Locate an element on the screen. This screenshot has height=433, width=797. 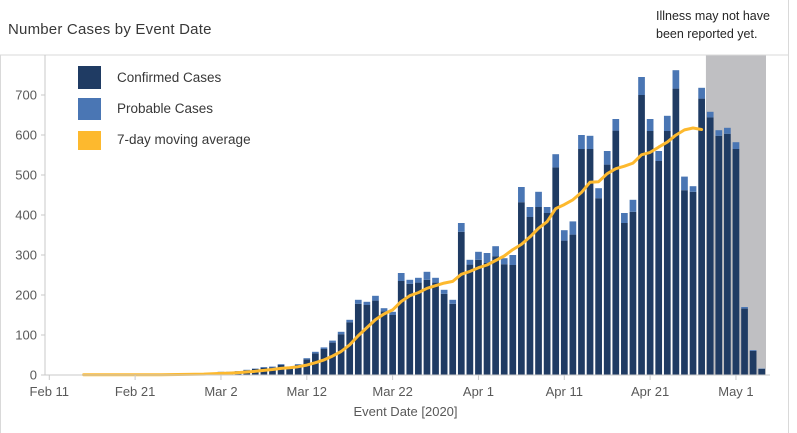
legend-item-probable: Probable Cases is located at coordinates (164, 108).